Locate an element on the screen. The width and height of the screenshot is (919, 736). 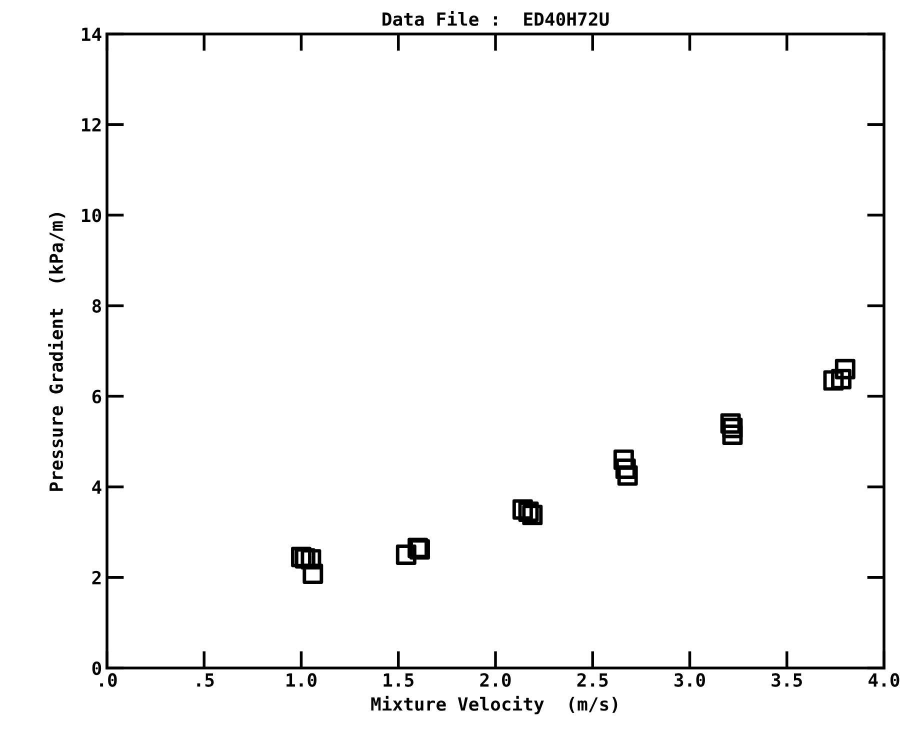
x-tick-label: 3.0 is located at coordinates (689, 680).